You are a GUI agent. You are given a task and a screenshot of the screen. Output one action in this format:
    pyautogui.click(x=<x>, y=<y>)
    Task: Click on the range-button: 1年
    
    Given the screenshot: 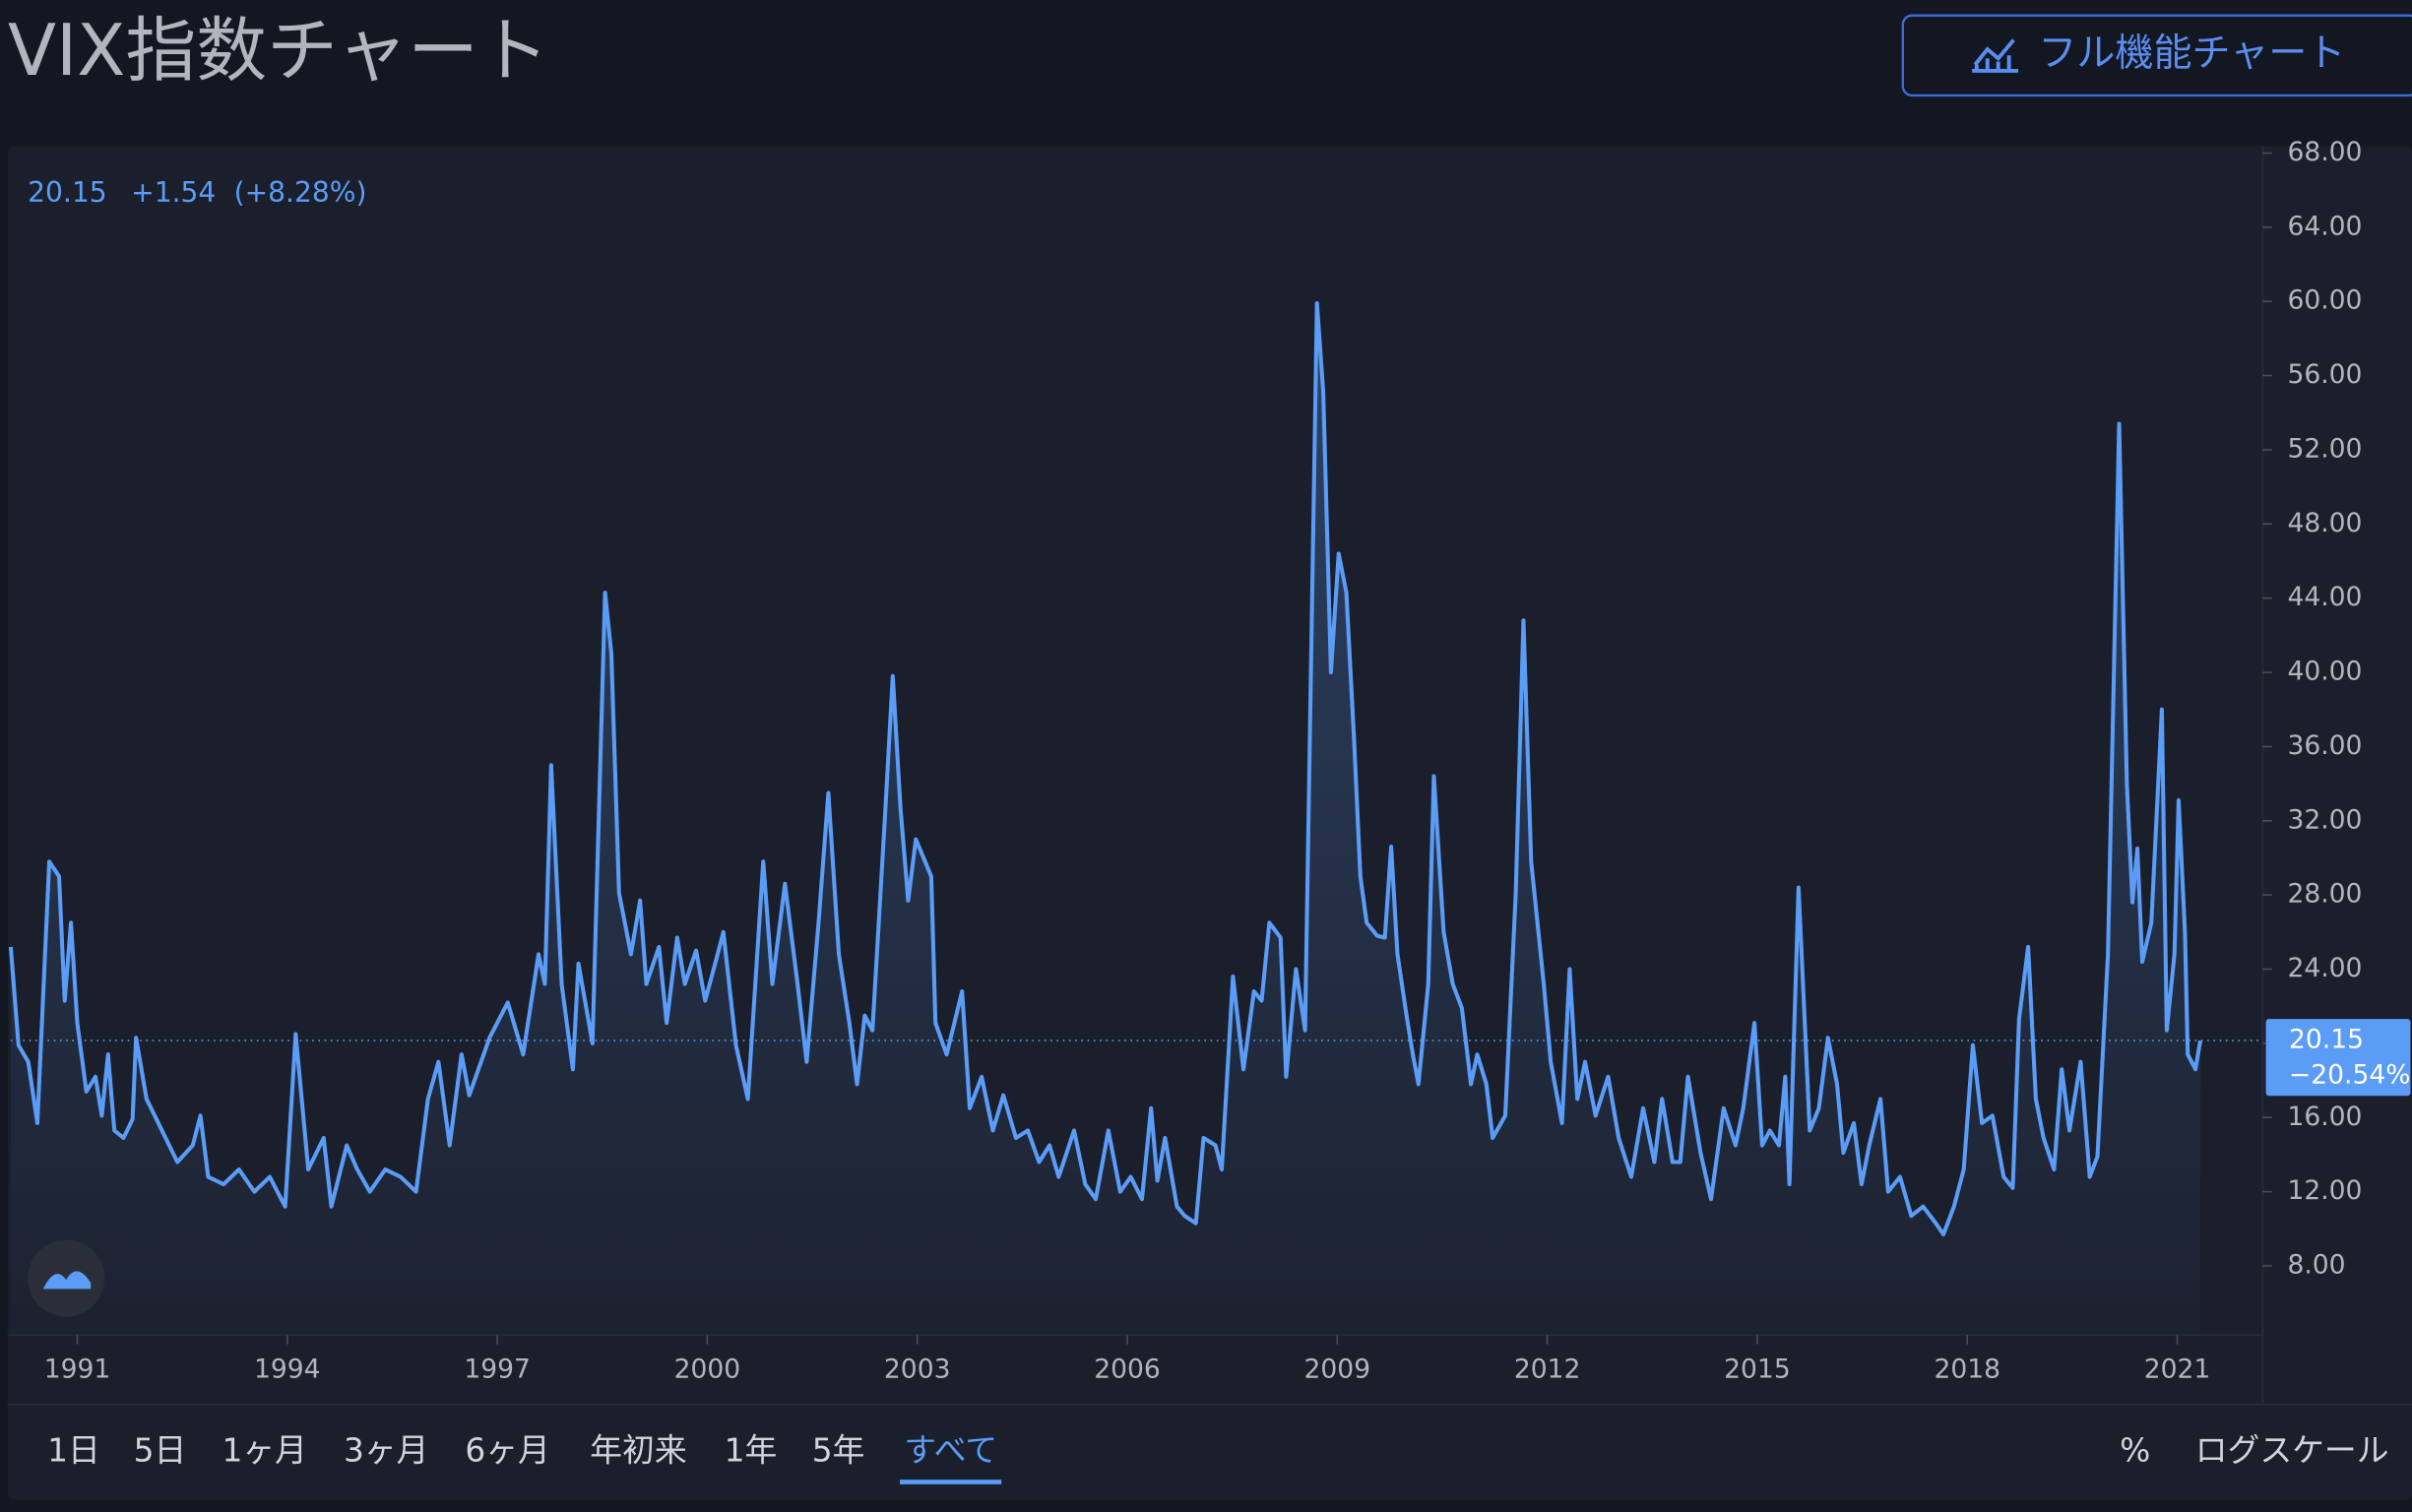 What is the action you would take?
    pyautogui.click(x=751, y=1451)
    